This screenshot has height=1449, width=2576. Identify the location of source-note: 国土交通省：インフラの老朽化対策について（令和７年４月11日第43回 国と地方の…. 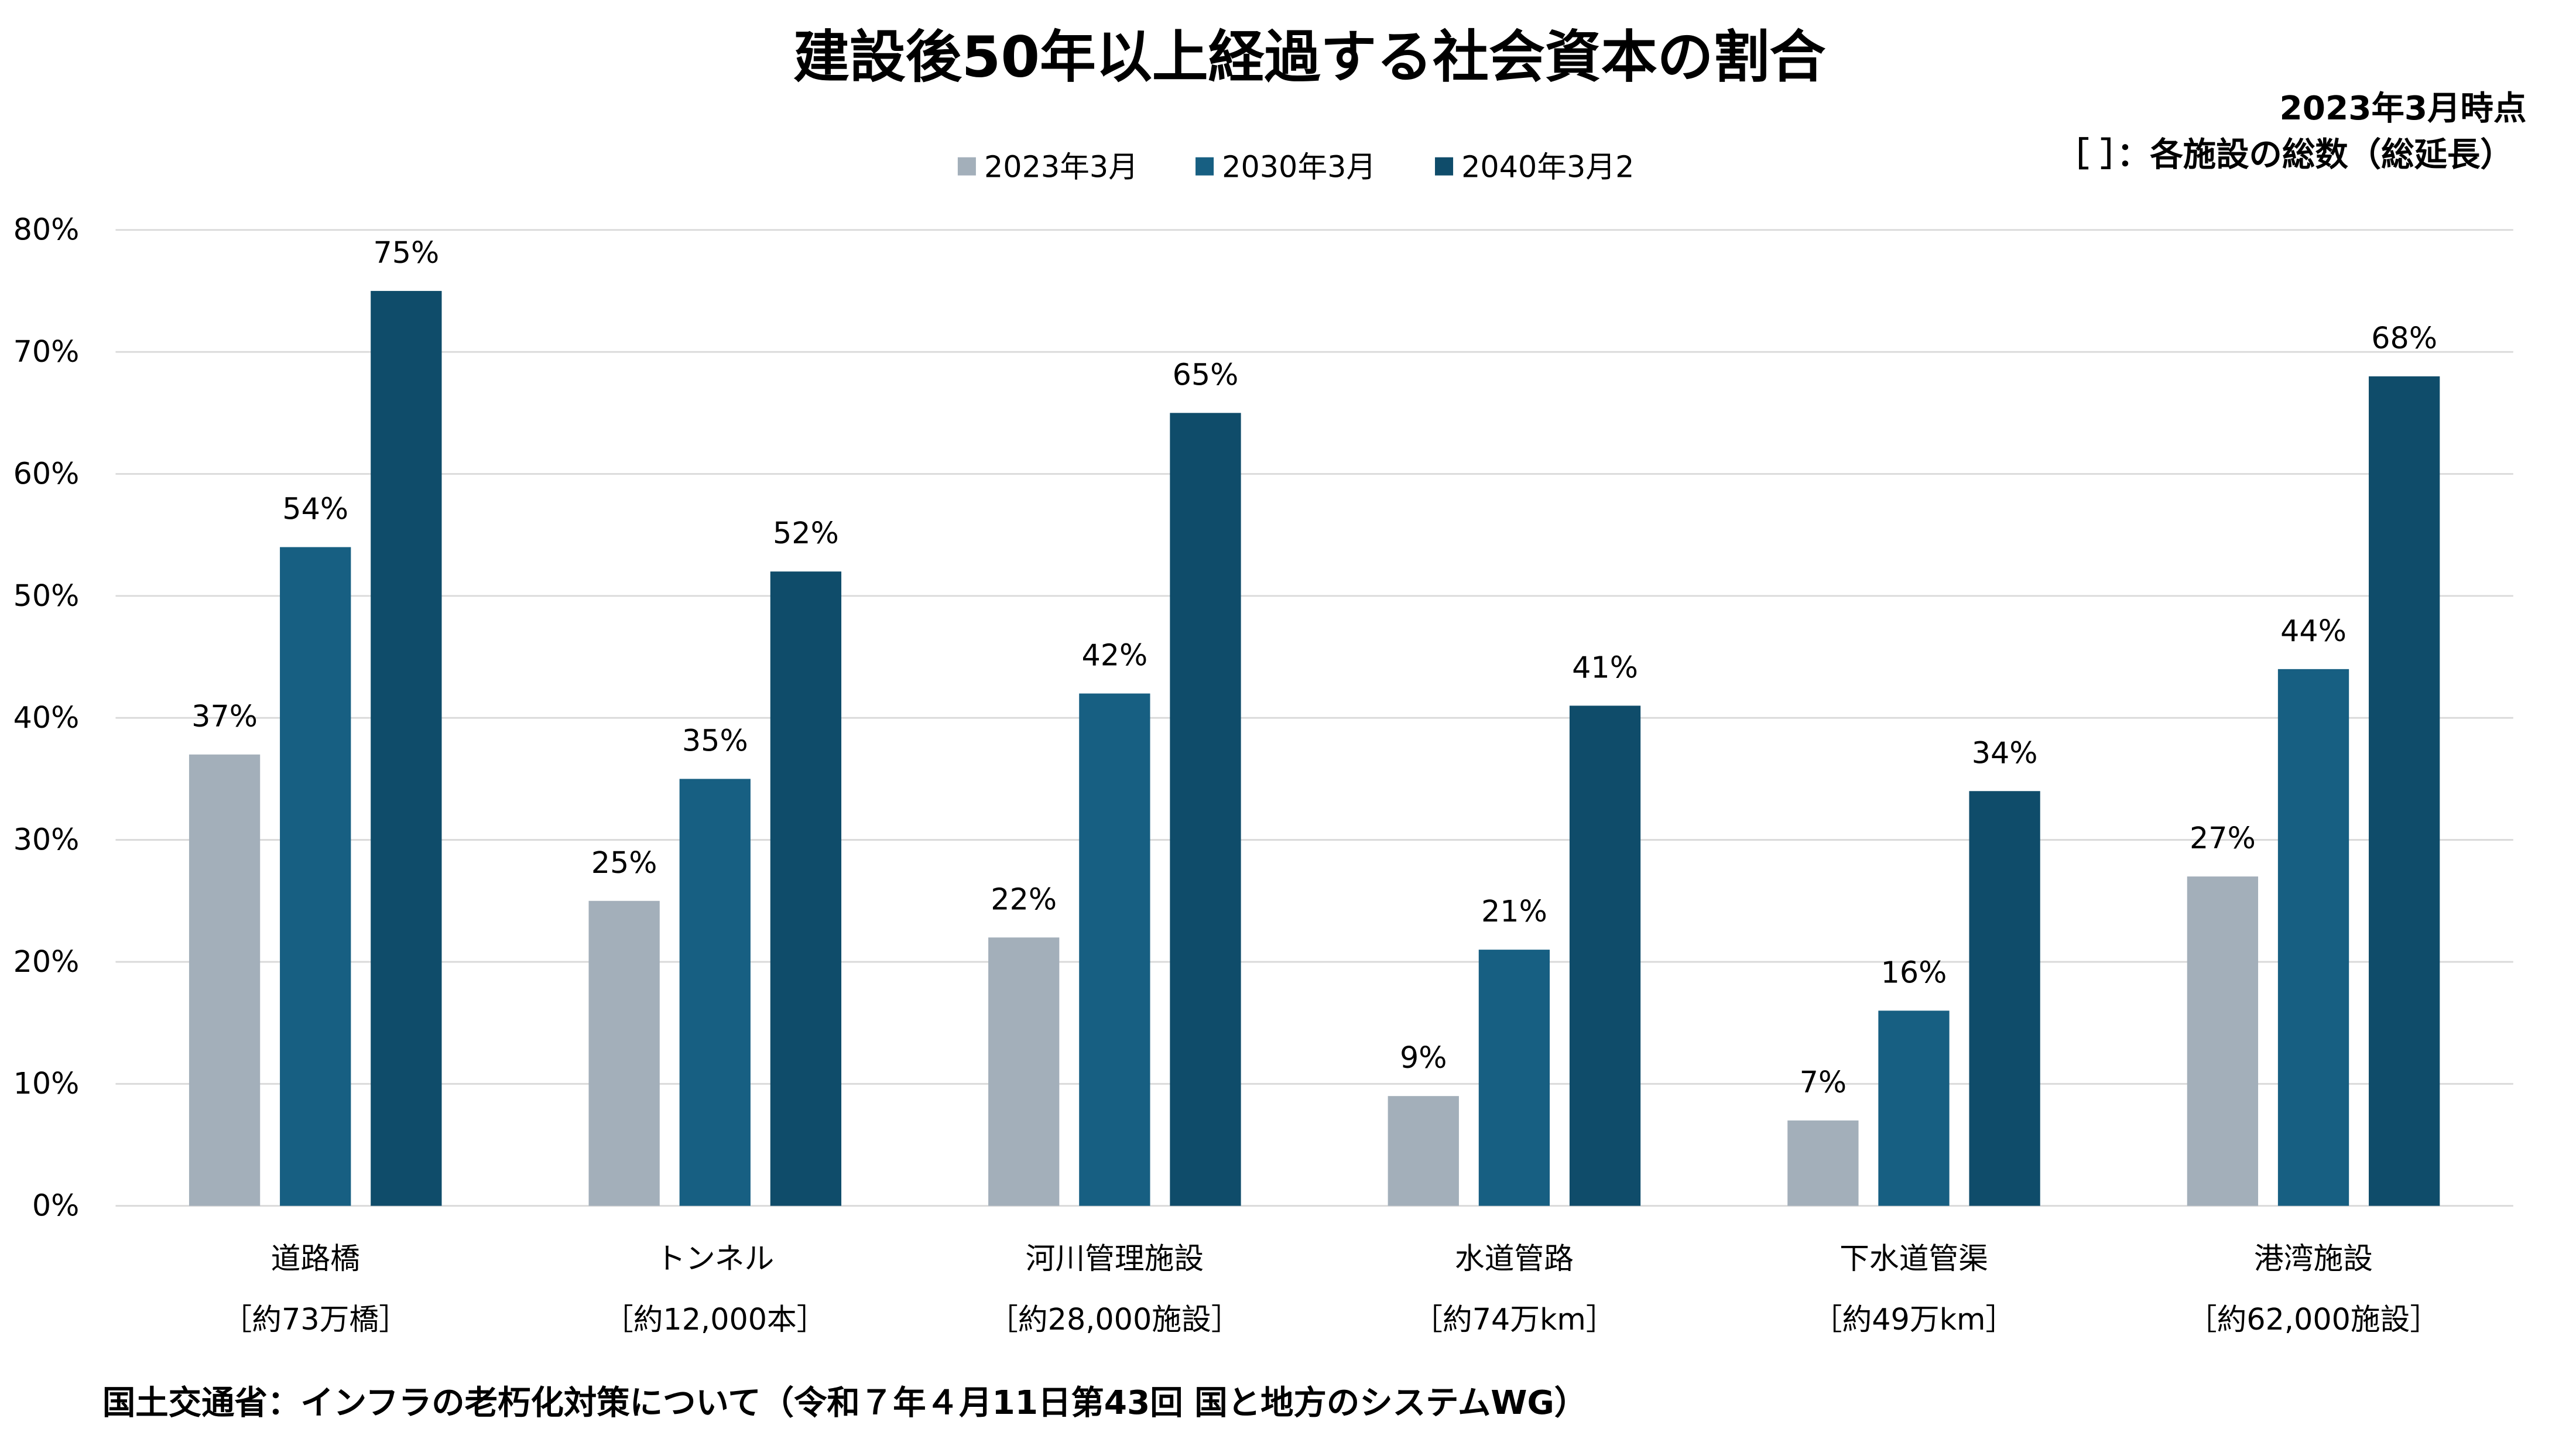
(844, 1403).